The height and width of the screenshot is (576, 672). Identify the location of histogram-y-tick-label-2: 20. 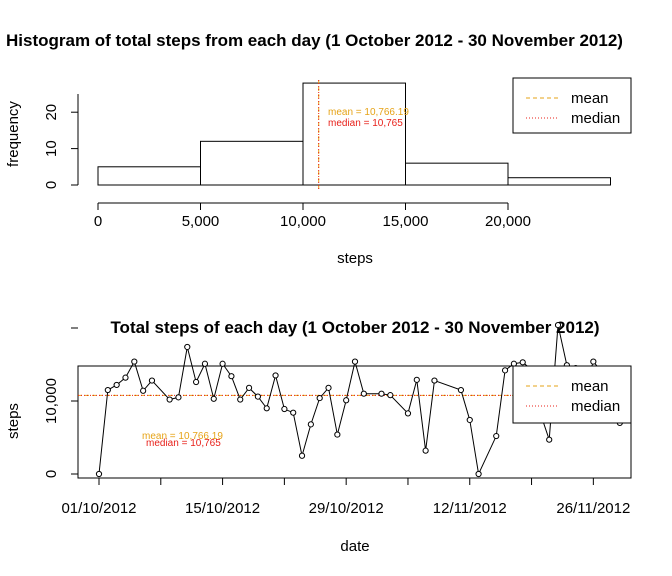
(51, 112).